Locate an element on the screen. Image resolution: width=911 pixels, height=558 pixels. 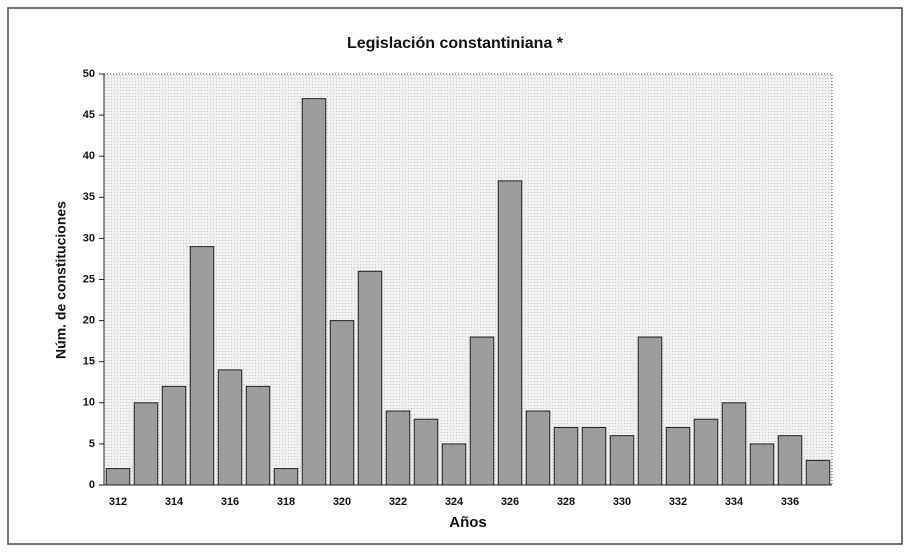
x-tick-label: 324 is located at coordinates (454, 502).